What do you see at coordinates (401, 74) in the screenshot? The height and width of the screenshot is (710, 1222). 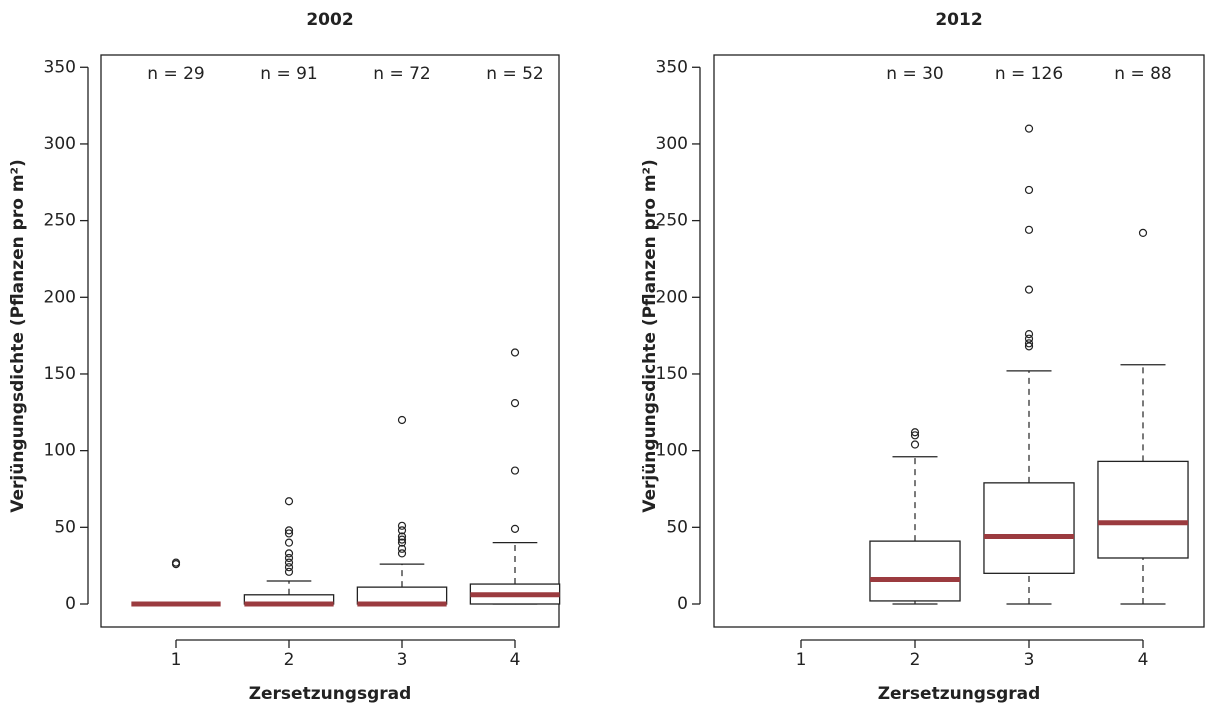 I see `n-label: n = 72` at bounding box center [401, 74].